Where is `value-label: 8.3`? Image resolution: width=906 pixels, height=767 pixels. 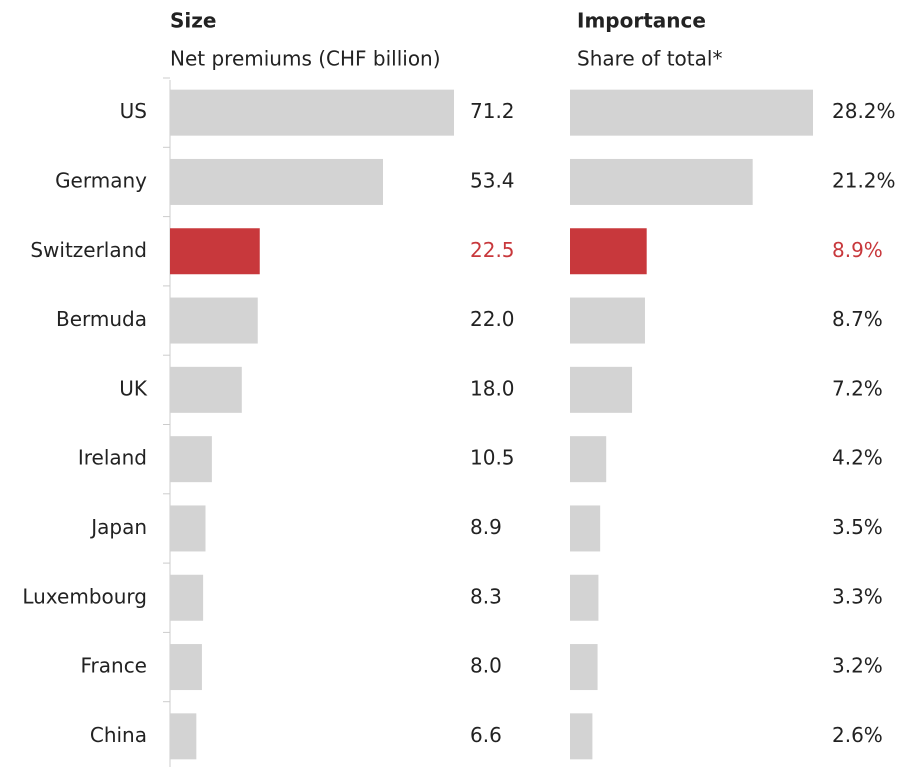
value-label: 8.3 is located at coordinates (486, 596).